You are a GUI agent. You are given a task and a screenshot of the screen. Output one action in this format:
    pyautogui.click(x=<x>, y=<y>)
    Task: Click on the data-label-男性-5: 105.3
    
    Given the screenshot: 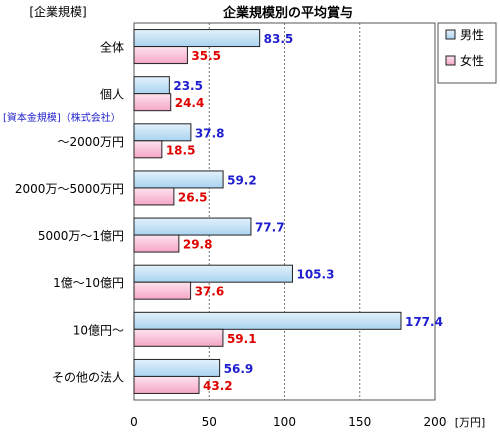 What is the action you would take?
    pyautogui.click(x=315, y=275)
    